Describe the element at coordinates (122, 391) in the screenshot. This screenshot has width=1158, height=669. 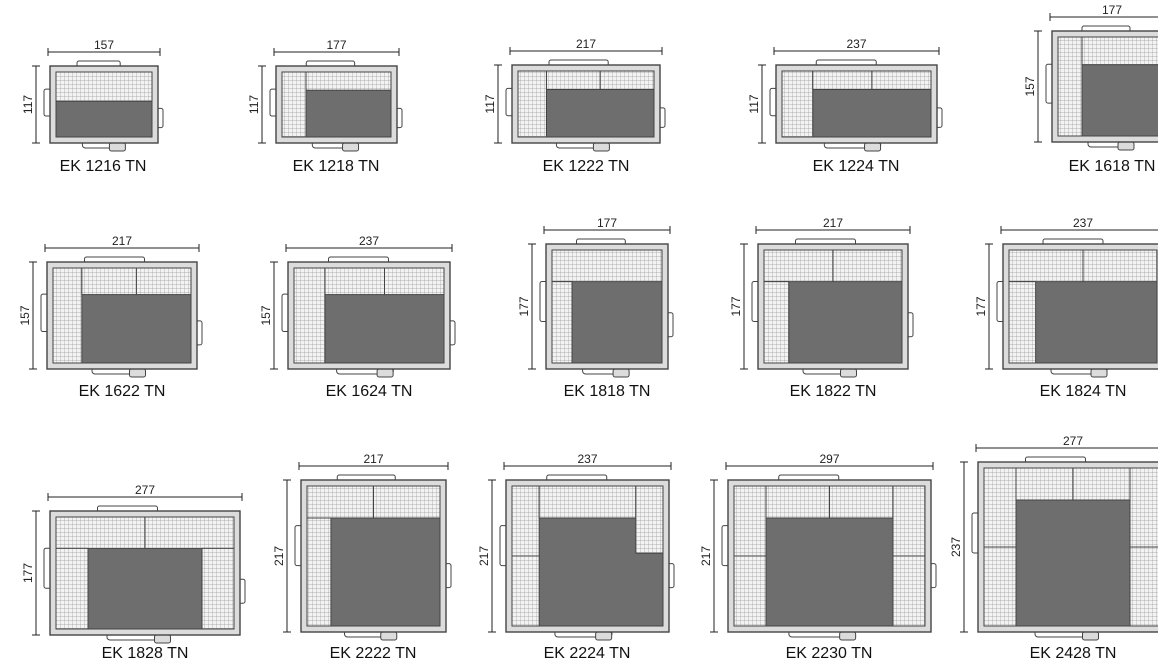
I see `plan-caption: EK 1622 TN` at that location.